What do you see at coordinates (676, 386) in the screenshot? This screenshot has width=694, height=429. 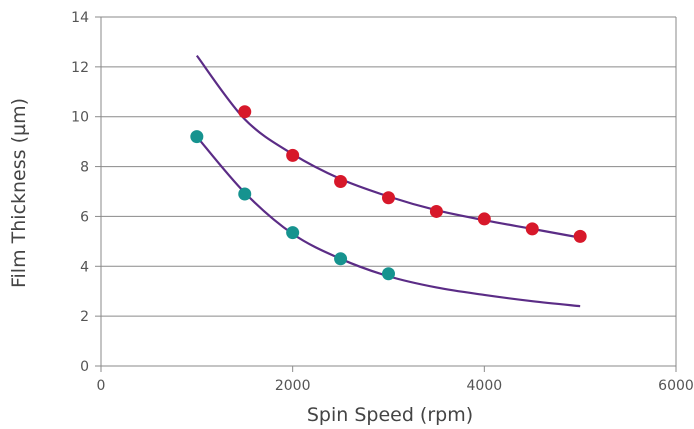 I see `x-tick-label: 6000` at bounding box center [676, 386].